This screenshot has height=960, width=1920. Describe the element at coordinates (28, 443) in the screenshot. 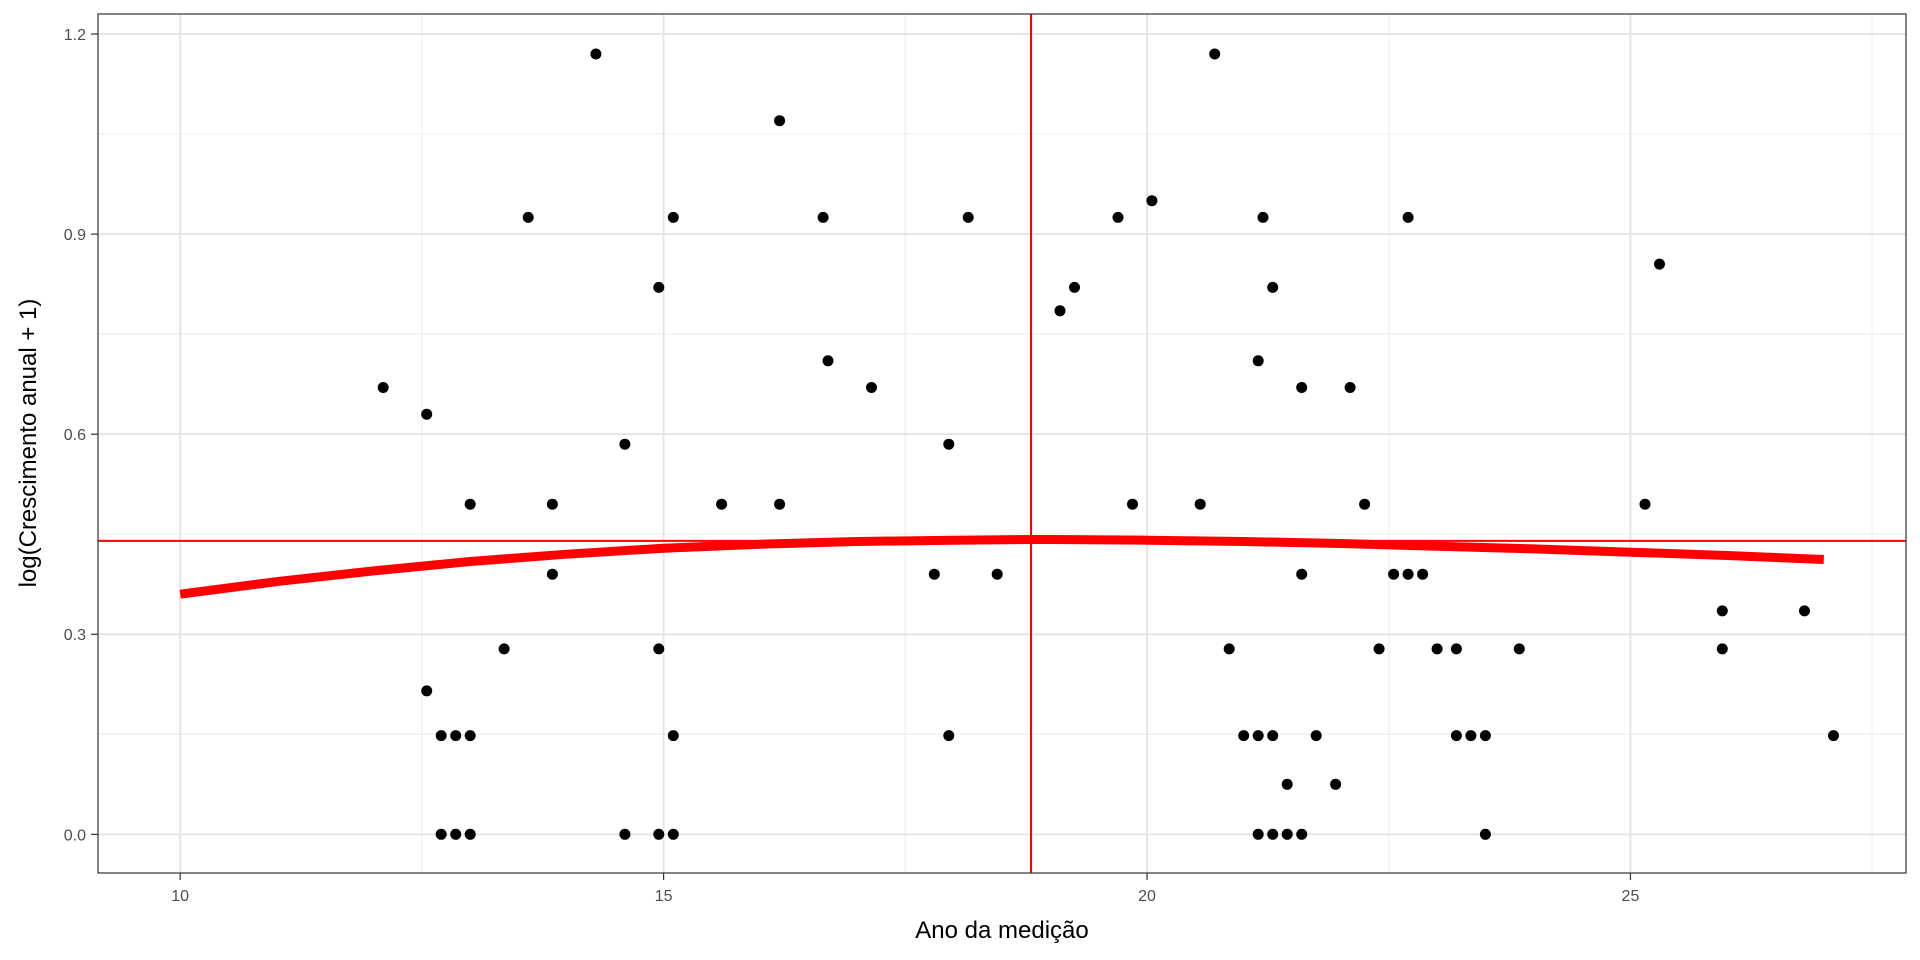

I see `y-axis-title: log(Crescimento anual + 1)` at that location.